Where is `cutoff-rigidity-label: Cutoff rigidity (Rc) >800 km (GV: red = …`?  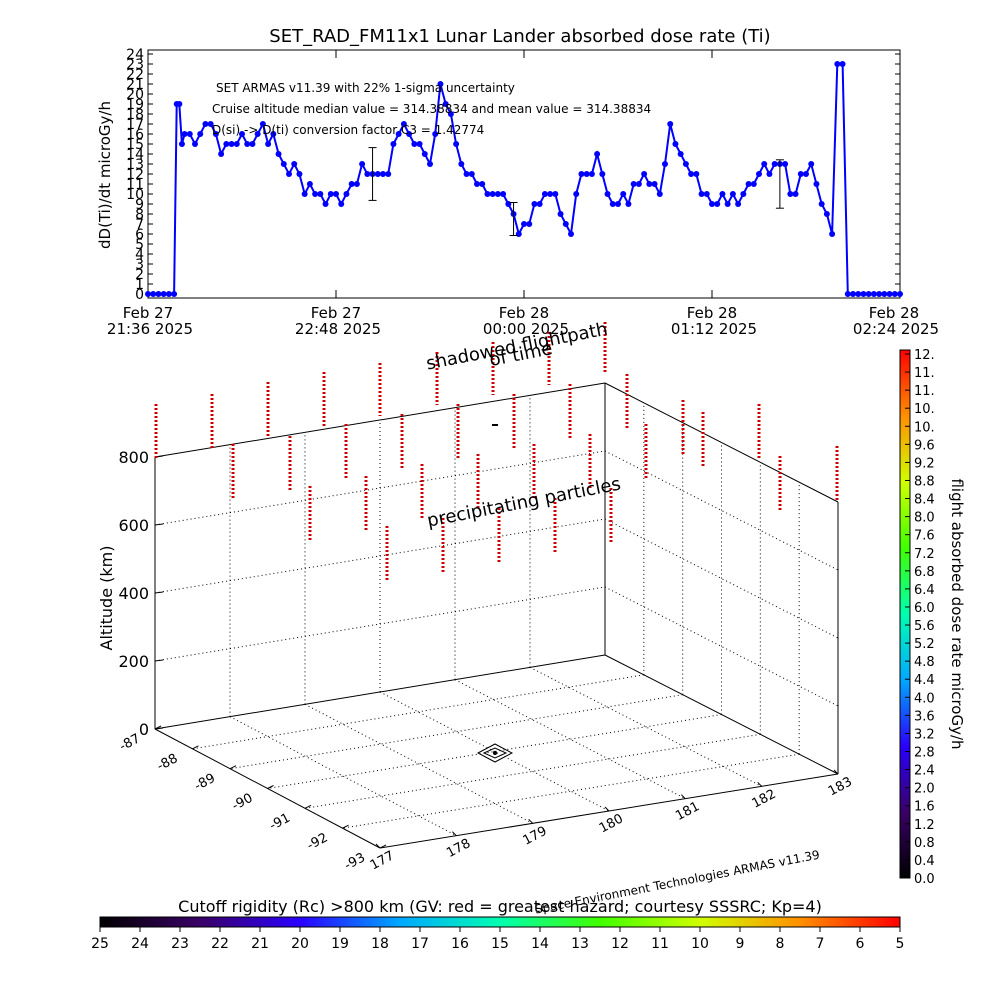
cutoff-rigidity-label: Cutoff rigidity (Rc) >800 km (GV: red = … is located at coordinates (500, 906).